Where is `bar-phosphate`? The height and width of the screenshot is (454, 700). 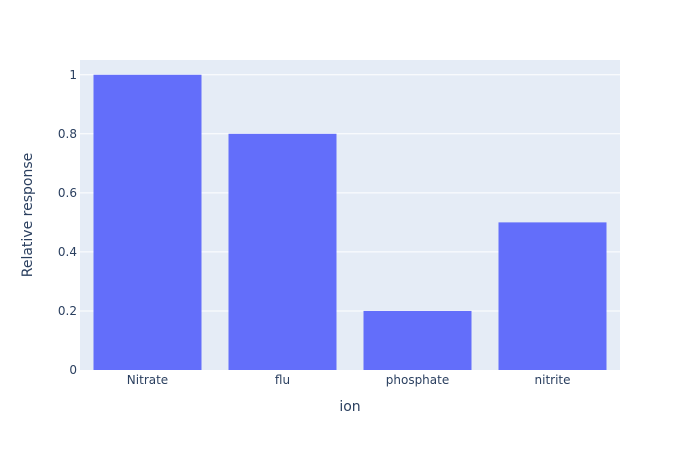 bar-phosphate is located at coordinates (417, 340).